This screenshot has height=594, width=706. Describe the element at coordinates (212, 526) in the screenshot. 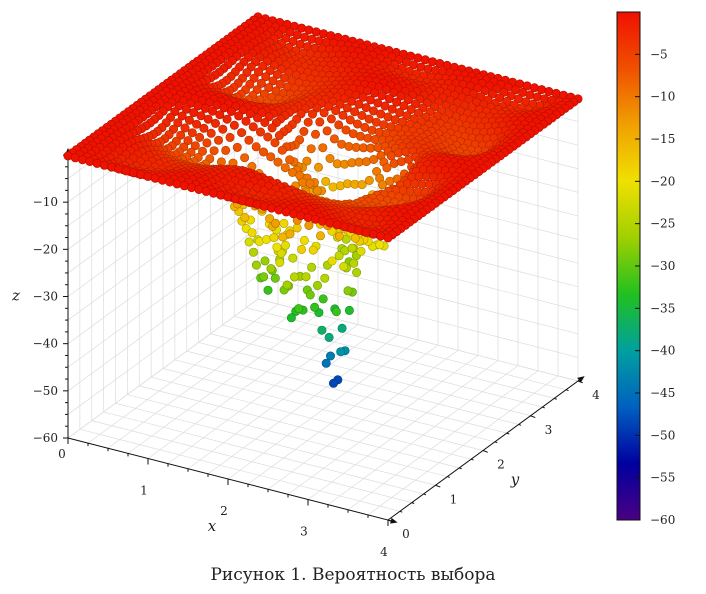

I see `x-axis-label: x` at that location.